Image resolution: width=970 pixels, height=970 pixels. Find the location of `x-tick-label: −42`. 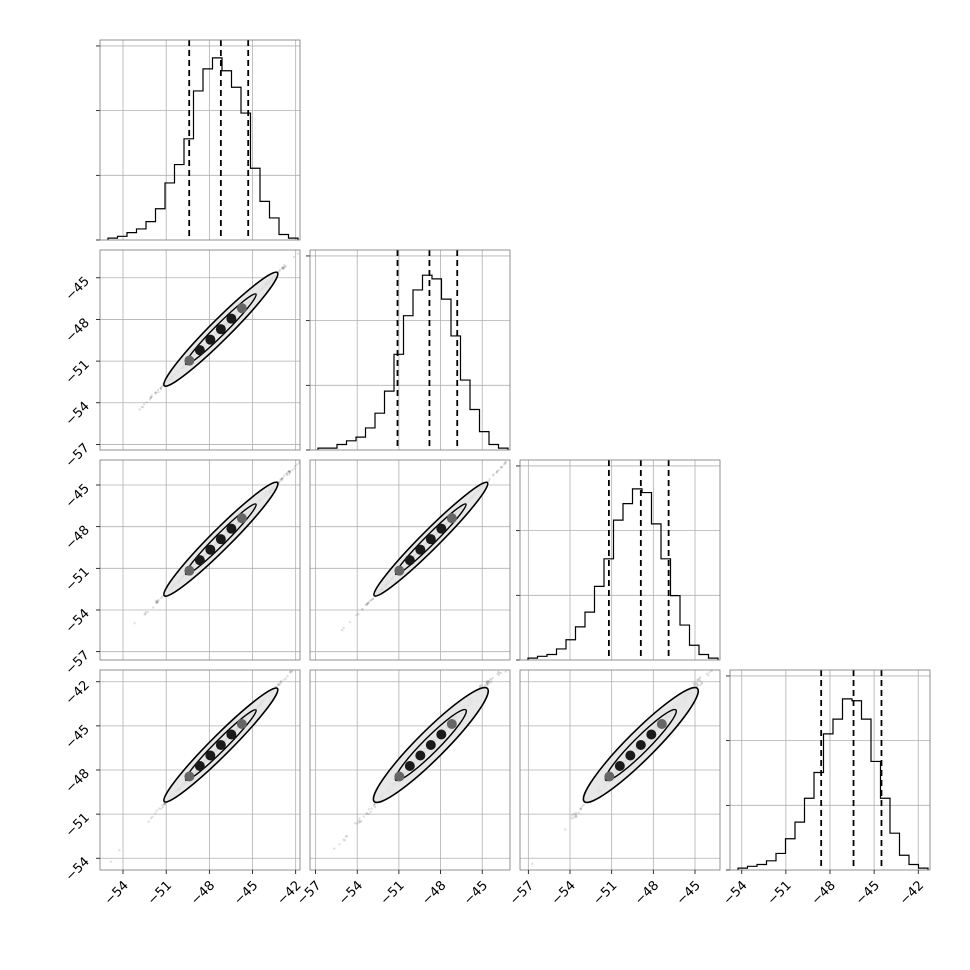

x-tick-label: −42 is located at coordinates (912, 893).